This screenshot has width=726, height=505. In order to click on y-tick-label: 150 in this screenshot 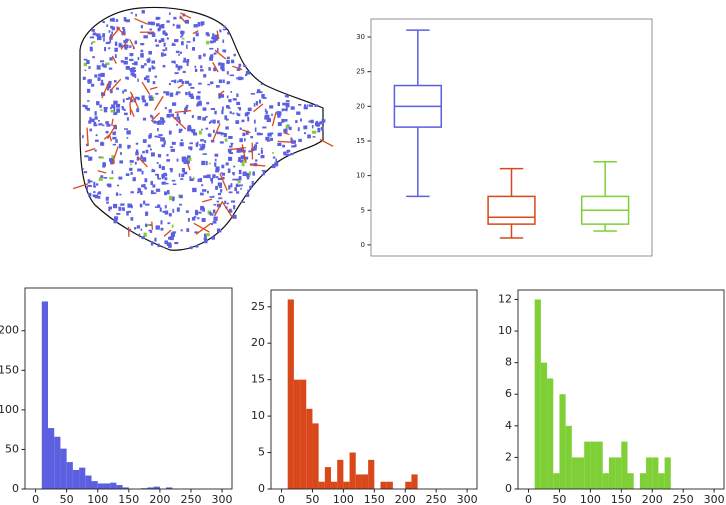, I will do `click(9, 369)`.